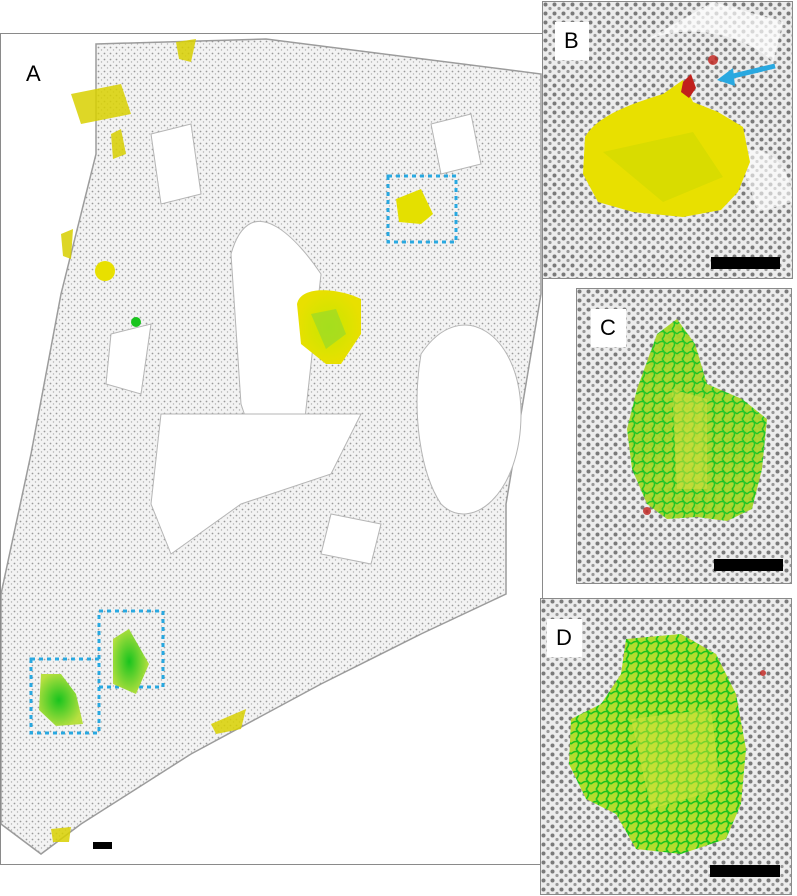 The width and height of the screenshot is (797, 896). I want to click on box-b-region, so click(422, 209).